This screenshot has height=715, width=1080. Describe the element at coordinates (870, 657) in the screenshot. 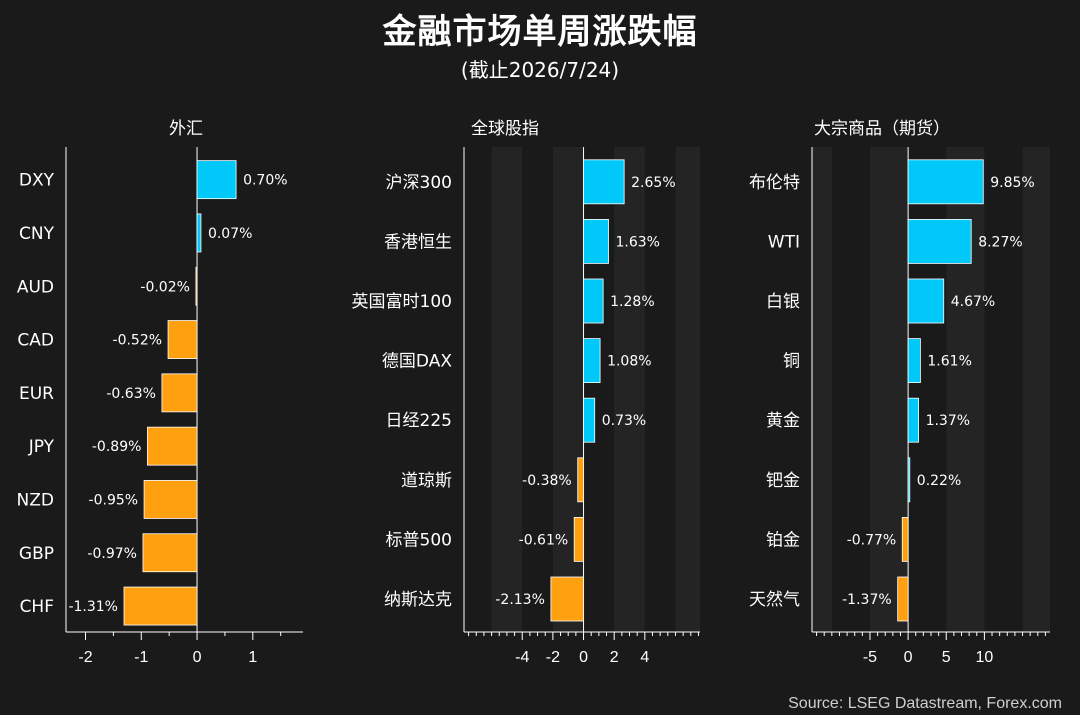

I see `x-tick-label: -5` at that location.